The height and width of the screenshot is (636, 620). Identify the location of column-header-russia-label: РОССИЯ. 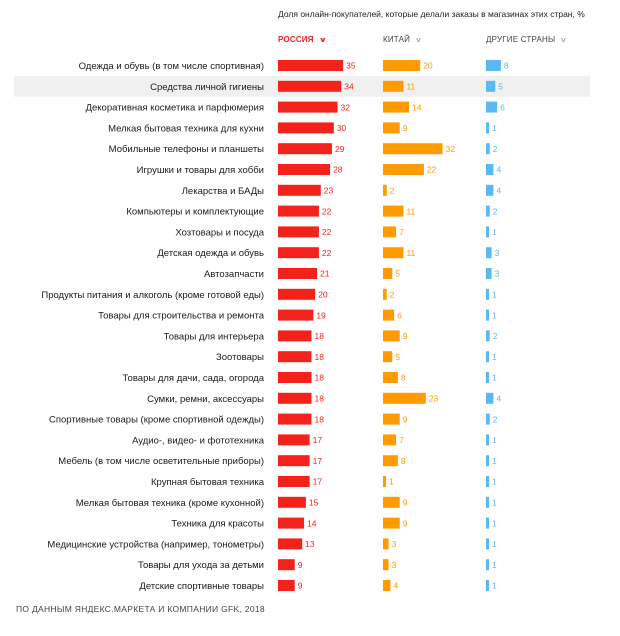
(296, 39).